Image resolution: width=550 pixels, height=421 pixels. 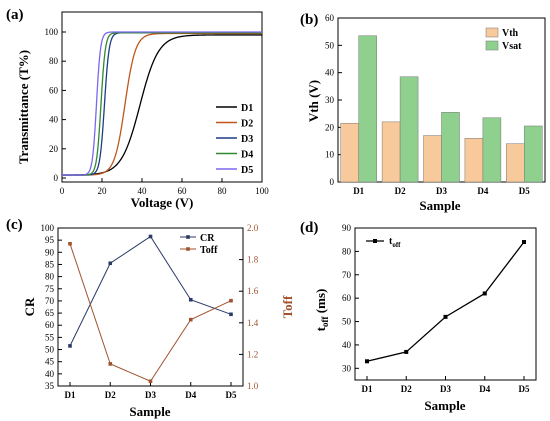 I want to click on panel-b-ytick-label: 30, so click(x=330, y=100).